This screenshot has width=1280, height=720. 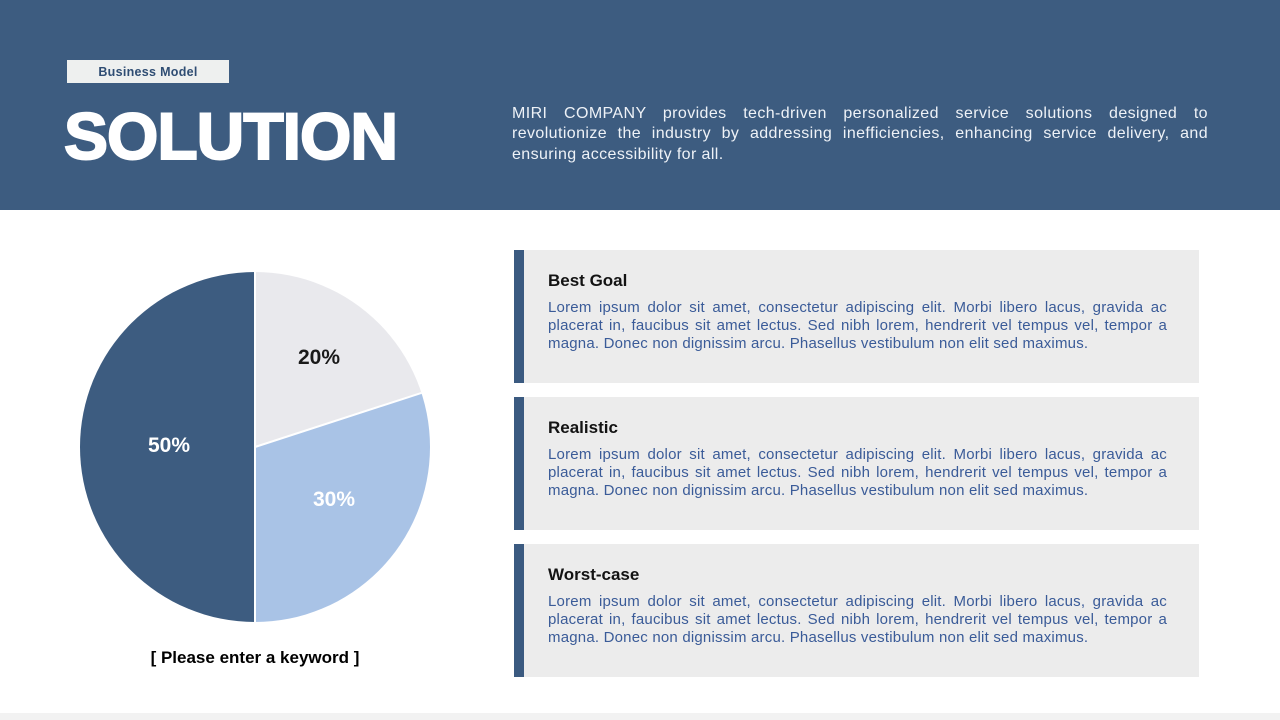 What do you see at coordinates (334, 499) in the screenshot?
I see `pie-label-30: 30%` at bounding box center [334, 499].